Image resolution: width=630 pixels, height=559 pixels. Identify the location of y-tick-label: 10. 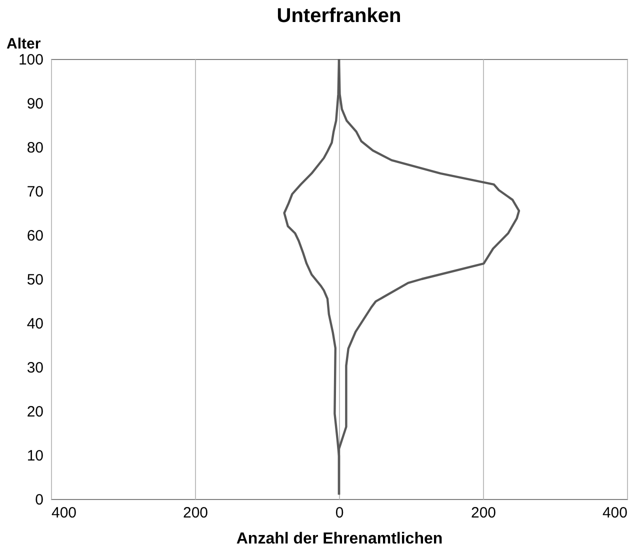
(35, 456).